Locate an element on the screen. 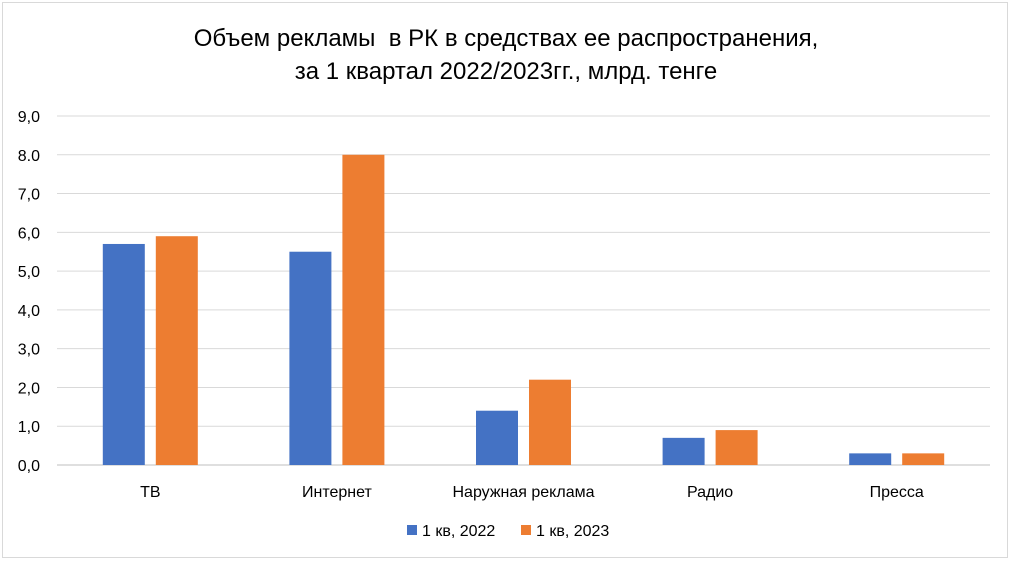  category-label: Интернет is located at coordinates (337, 492).